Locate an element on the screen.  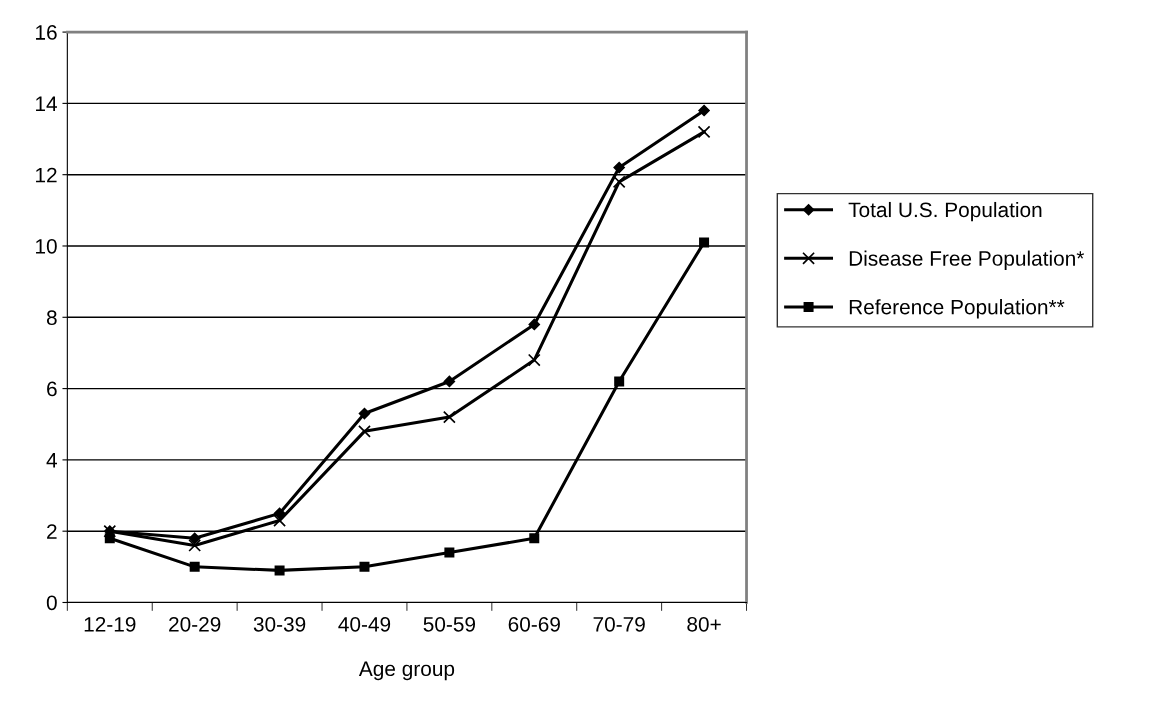
x-tick-label: 70-79 is located at coordinates (619, 624).